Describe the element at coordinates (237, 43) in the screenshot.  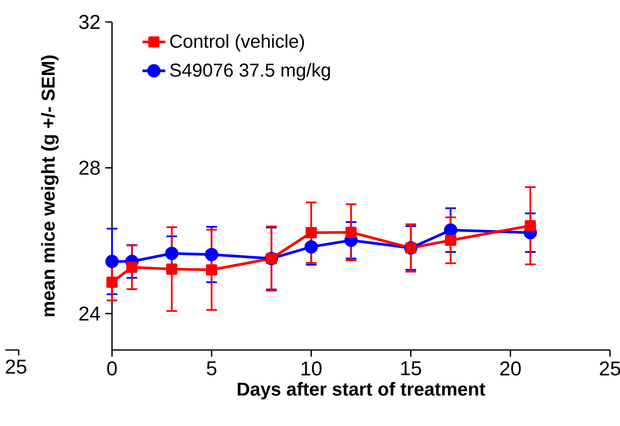
I see `legend-label: Control (vehicle)` at that location.